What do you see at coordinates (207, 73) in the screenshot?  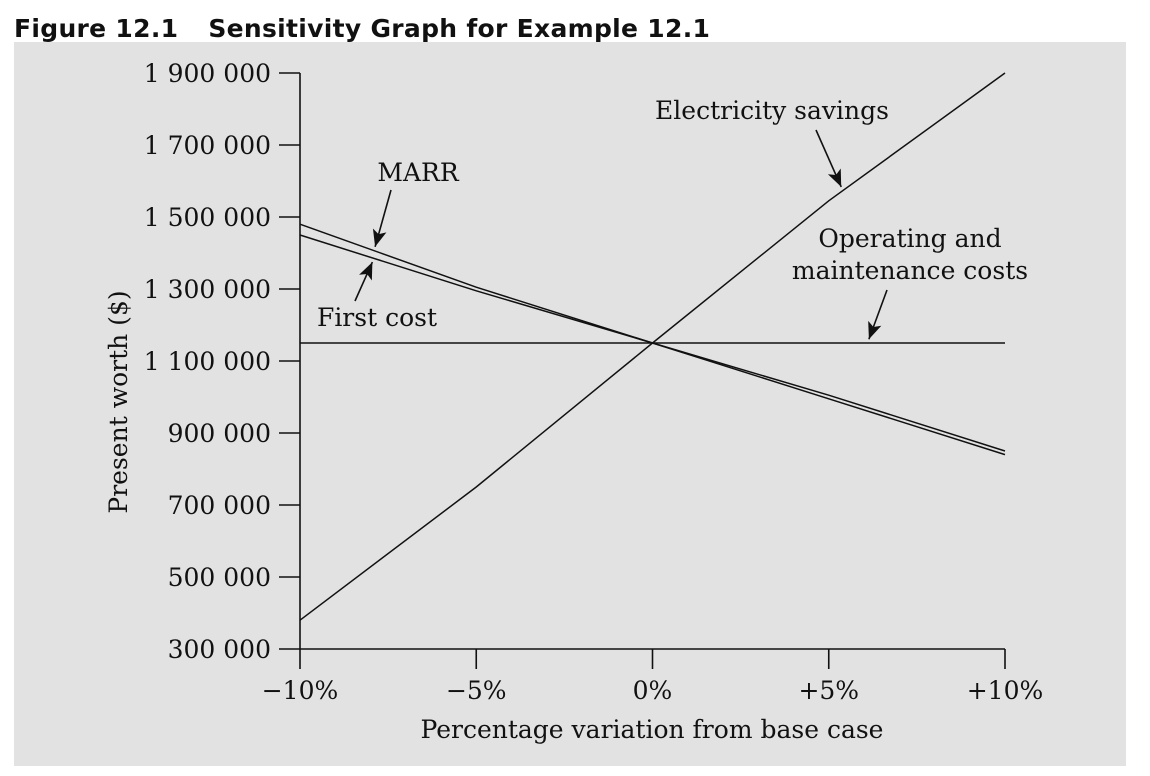 I see `y-tick-label: 1 900 000` at bounding box center [207, 73].